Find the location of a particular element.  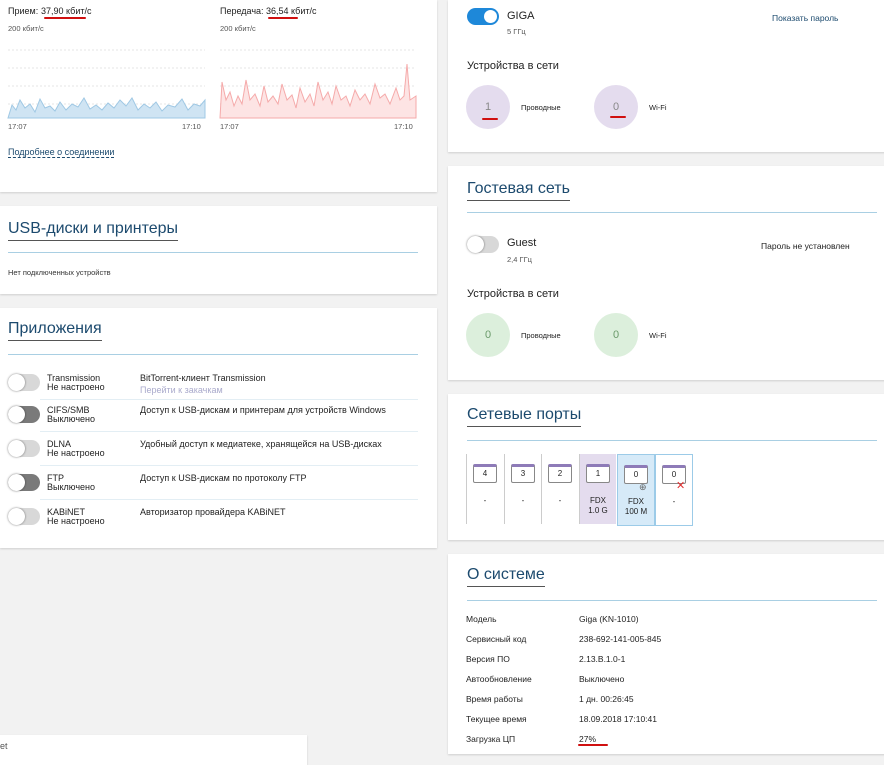

port-number: 3 is located at coordinates (523, 473).